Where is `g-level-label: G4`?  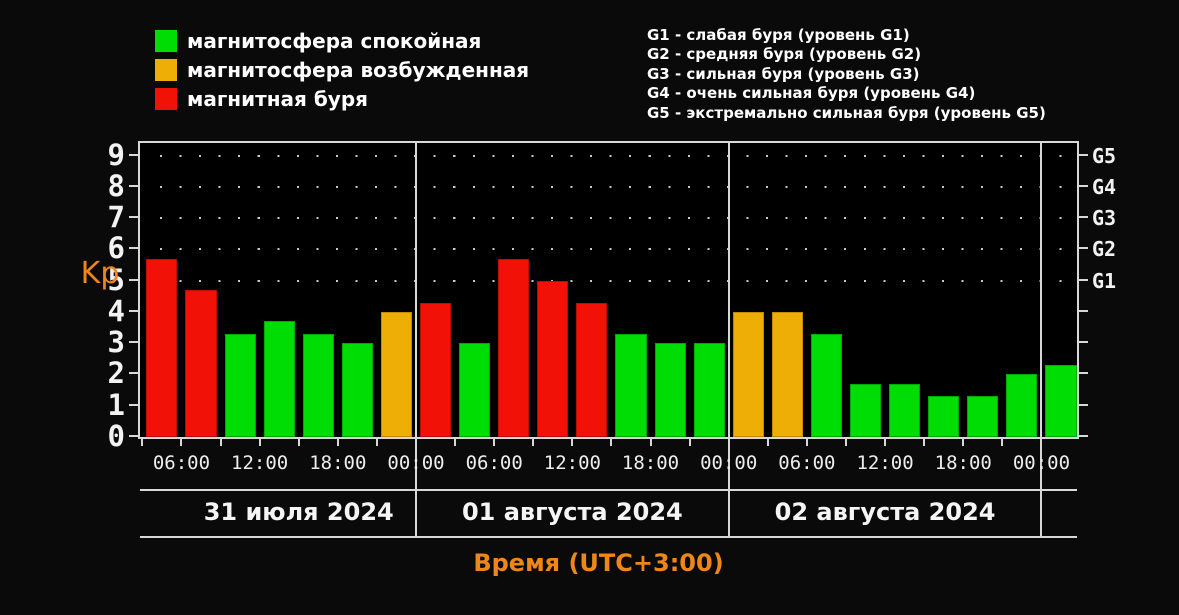 g-level-label: G4 is located at coordinates (1104, 186).